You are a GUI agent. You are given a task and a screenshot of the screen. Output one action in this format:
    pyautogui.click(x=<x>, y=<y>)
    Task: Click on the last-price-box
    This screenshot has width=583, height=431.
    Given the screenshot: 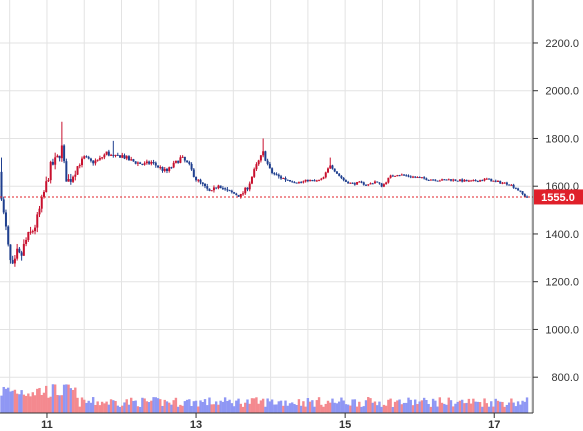 What is the action you would take?
    pyautogui.click(x=558, y=197)
    